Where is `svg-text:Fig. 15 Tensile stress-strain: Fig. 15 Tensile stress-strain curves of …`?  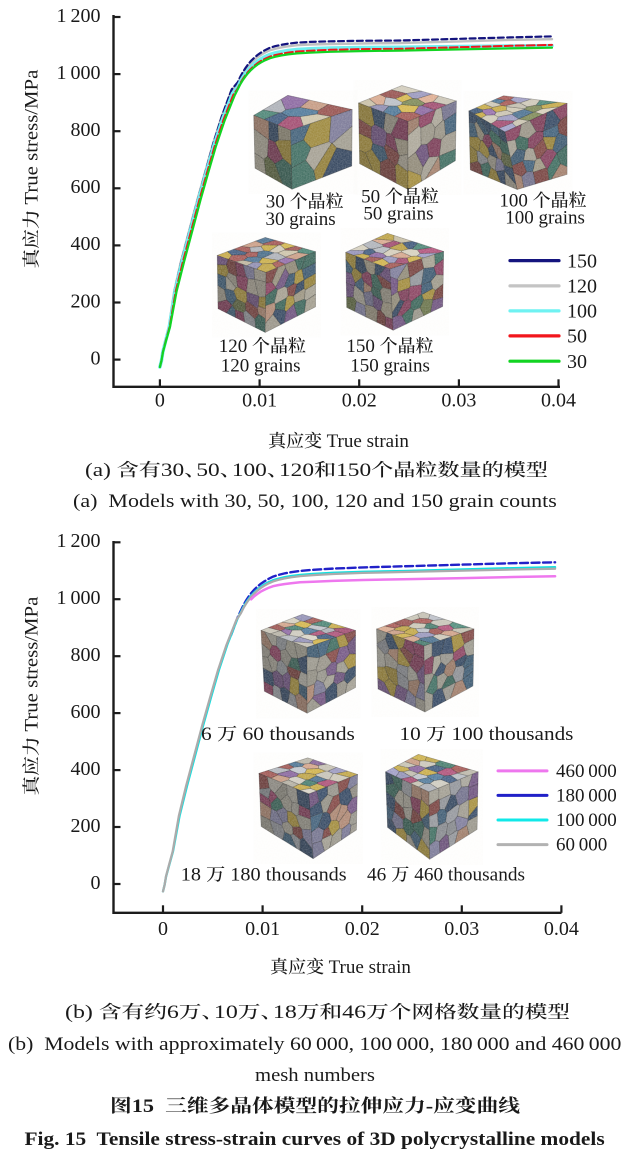 svg-text:Fig. 15 Tensile stress-strain: Fig. 15 Tensile stress-strain curves of … is located at coordinates (315, 1139).